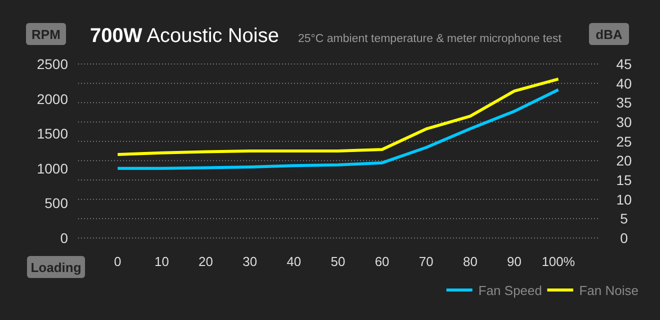  What do you see at coordinates (514, 261) in the screenshot?
I see `x-tick-label: 90` at bounding box center [514, 261].